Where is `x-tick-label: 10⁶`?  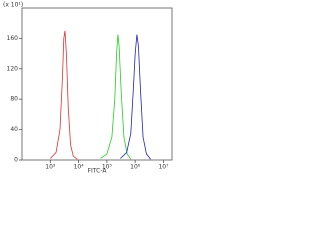
x-tick-label: 10⁶ is located at coordinates (135, 167).